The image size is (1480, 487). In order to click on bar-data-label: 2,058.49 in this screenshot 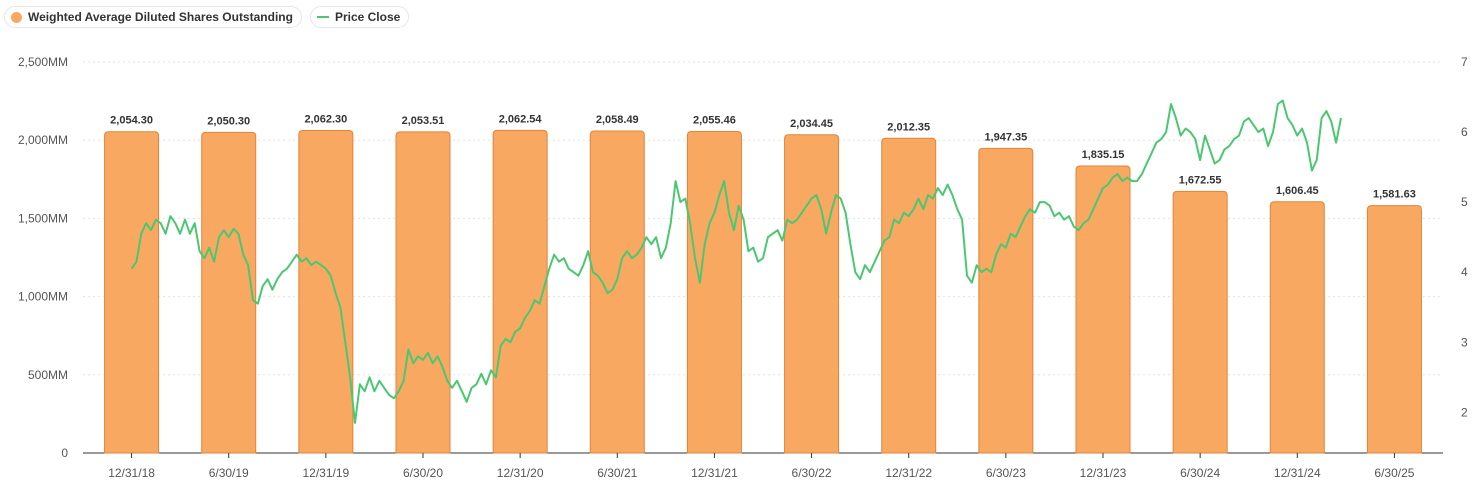, I will do `click(617, 120)`.